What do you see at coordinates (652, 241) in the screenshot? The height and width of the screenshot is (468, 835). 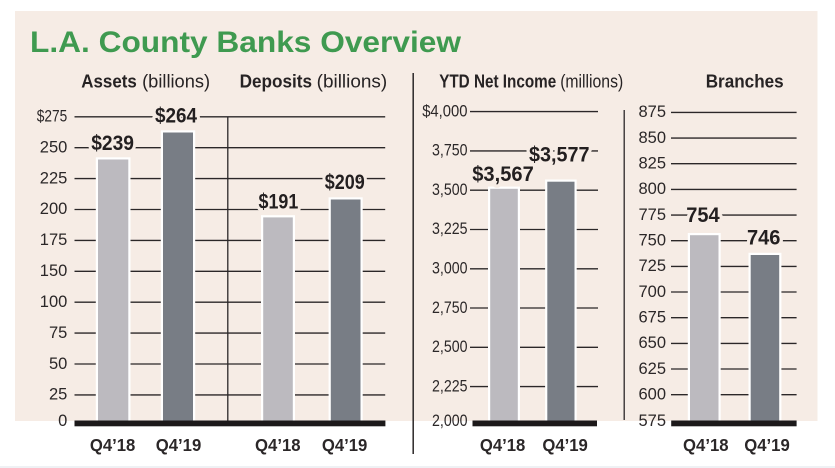 I see `svg-text: 750` at bounding box center [652, 241].